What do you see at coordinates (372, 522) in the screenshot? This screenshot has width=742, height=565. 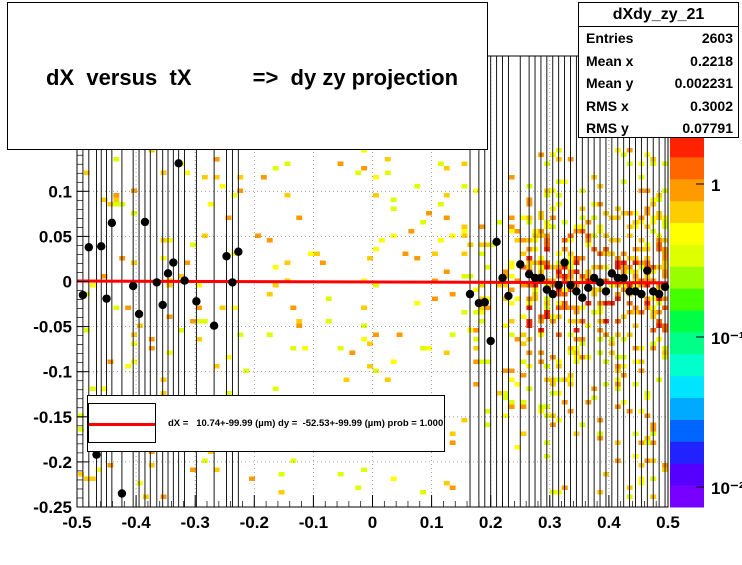 I see `x-tick-label: 0` at bounding box center [372, 522].